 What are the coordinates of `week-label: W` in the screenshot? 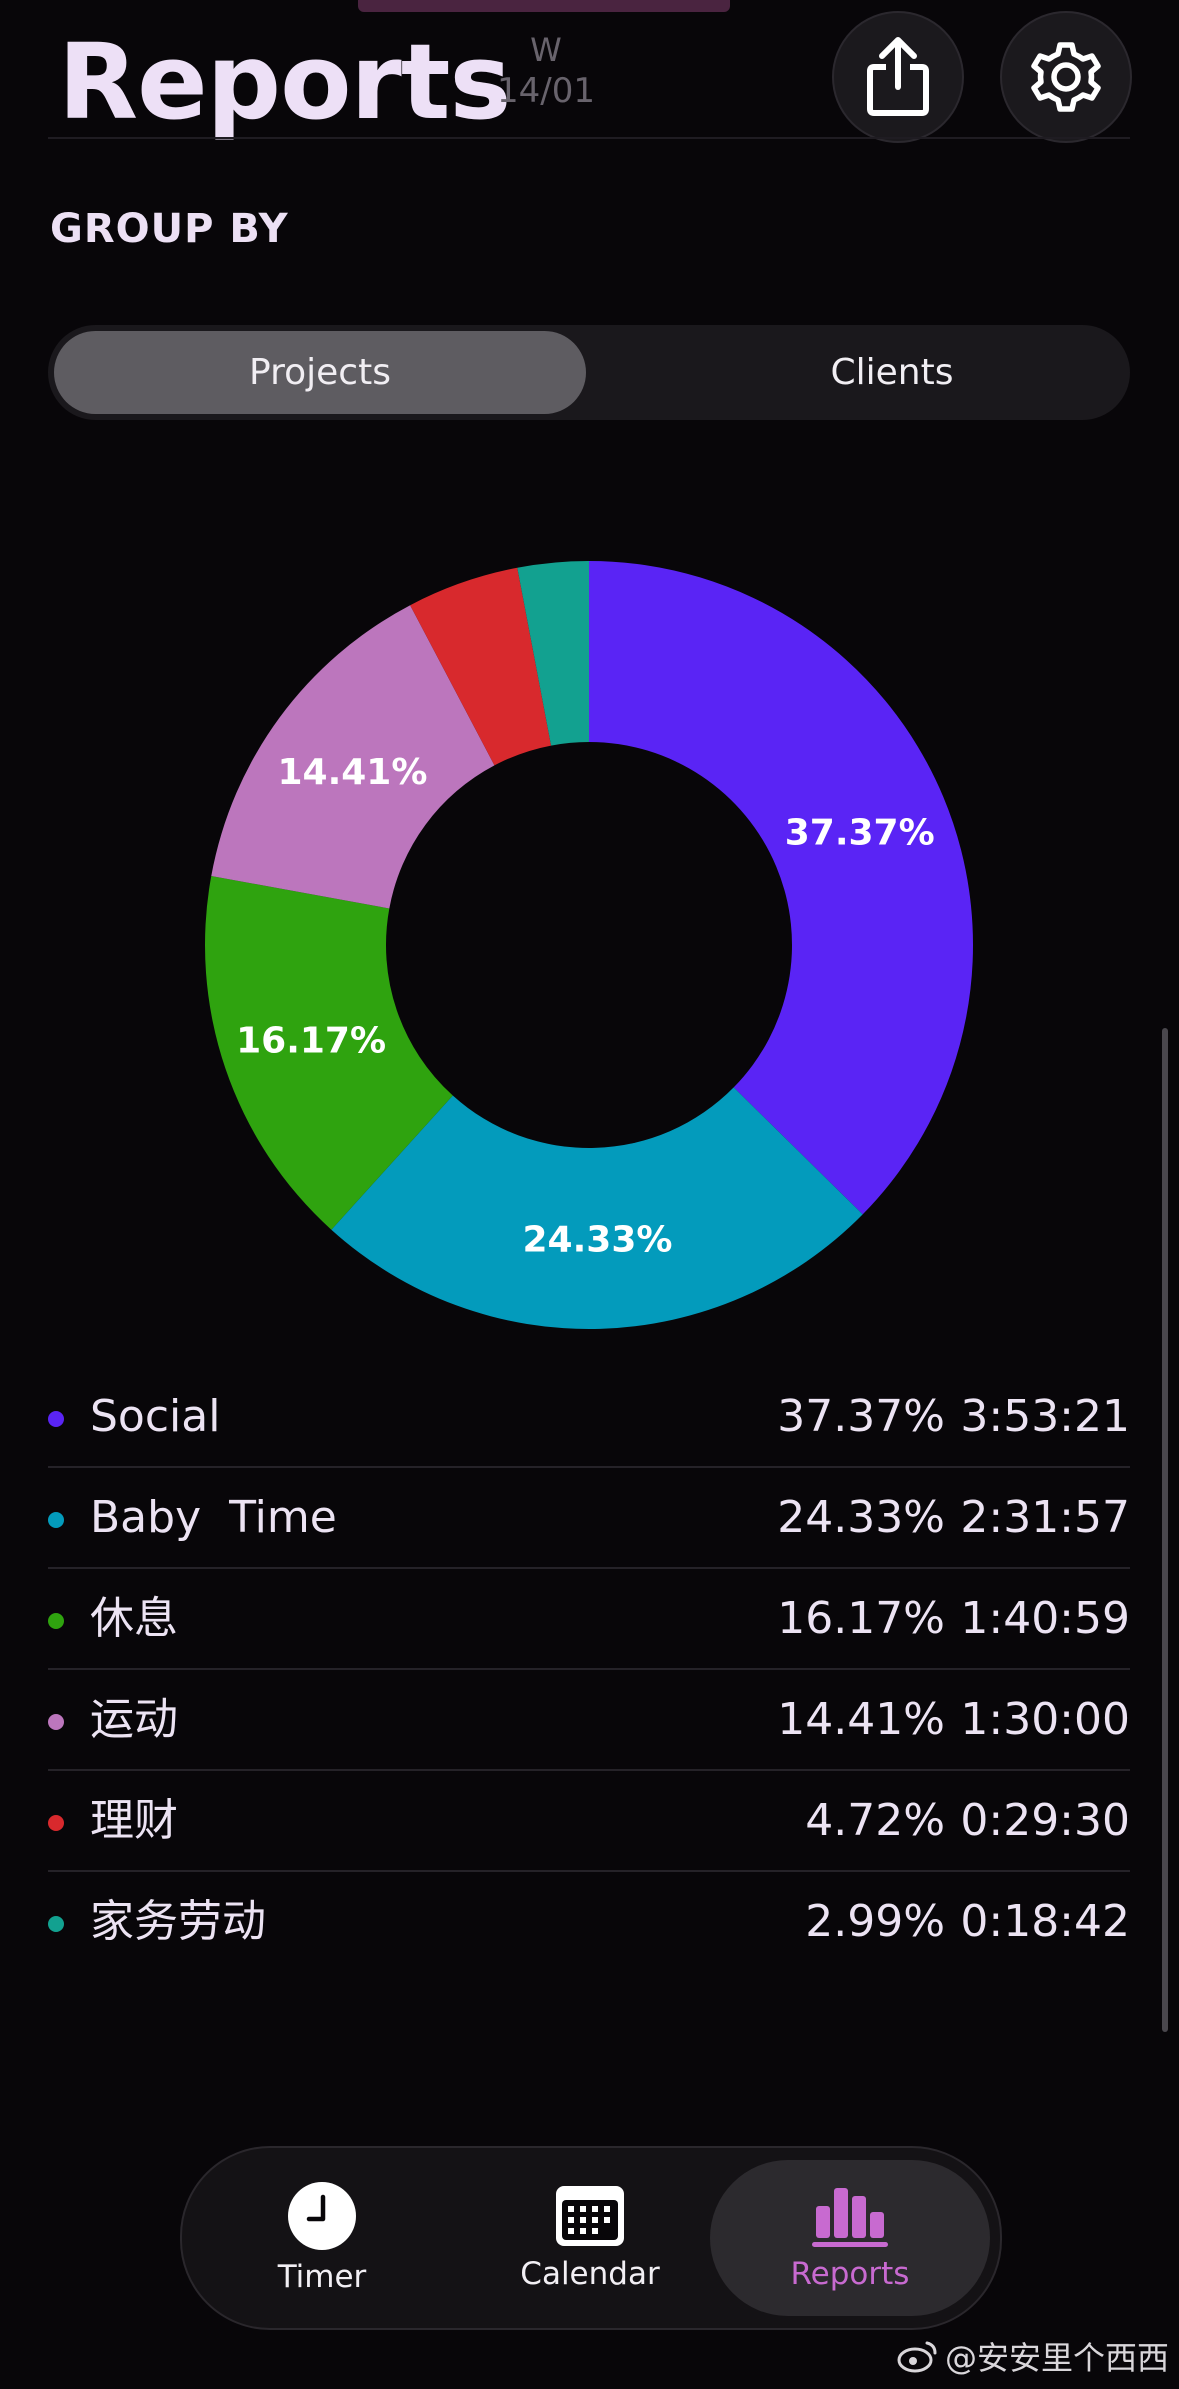 It's located at (546, 50).